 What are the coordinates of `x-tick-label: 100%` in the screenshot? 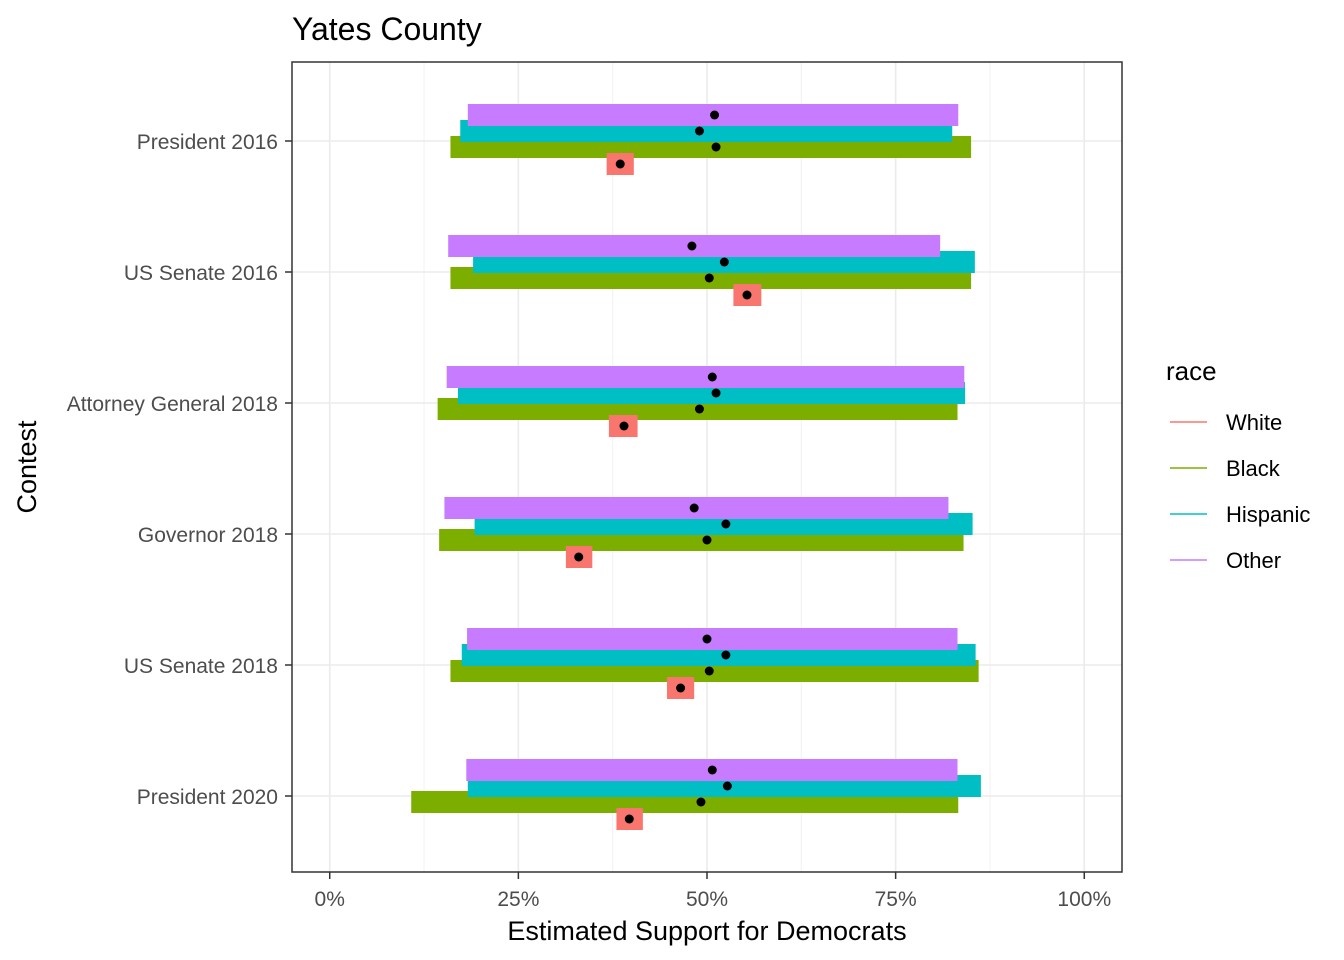 It's located at (1084, 899).